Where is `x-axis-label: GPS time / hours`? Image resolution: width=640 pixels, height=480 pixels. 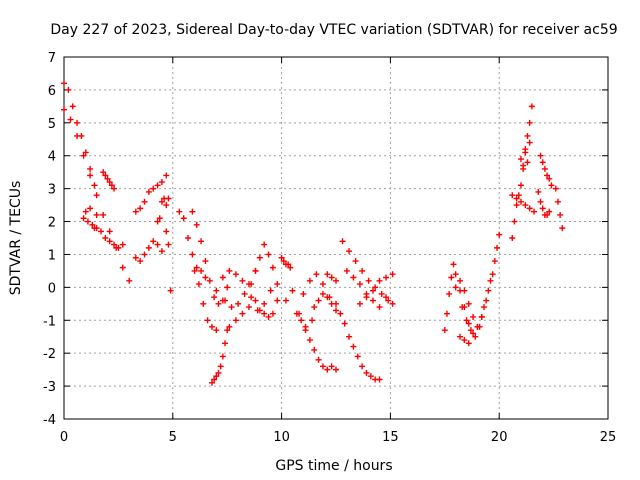
x-axis-label: GPS time / hours is located at coordinates (333, 466).